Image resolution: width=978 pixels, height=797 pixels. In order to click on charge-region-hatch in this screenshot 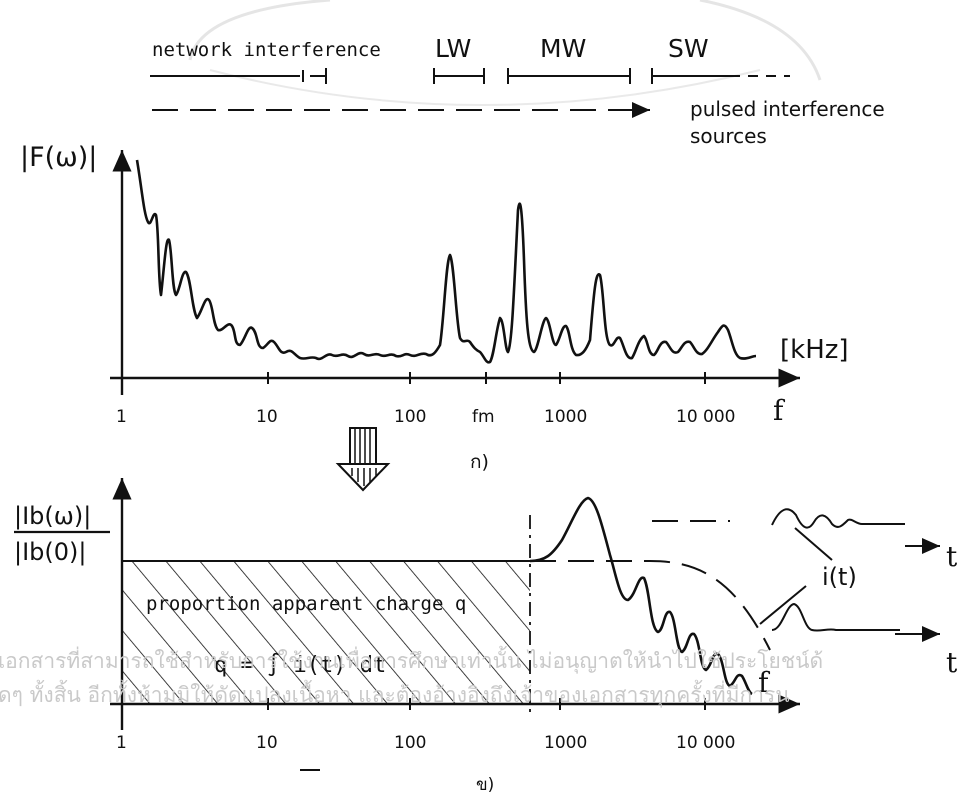, I will do `click(326, 632)`.